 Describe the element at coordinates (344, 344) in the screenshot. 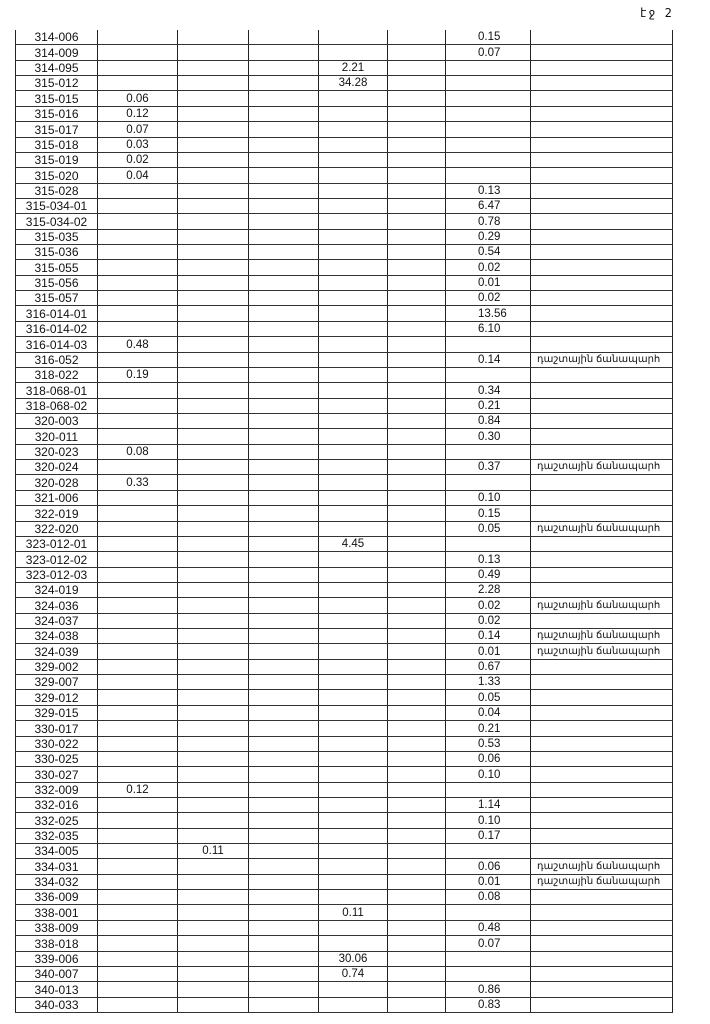

I see `table-row: 316-014-03 0.48` at that location.